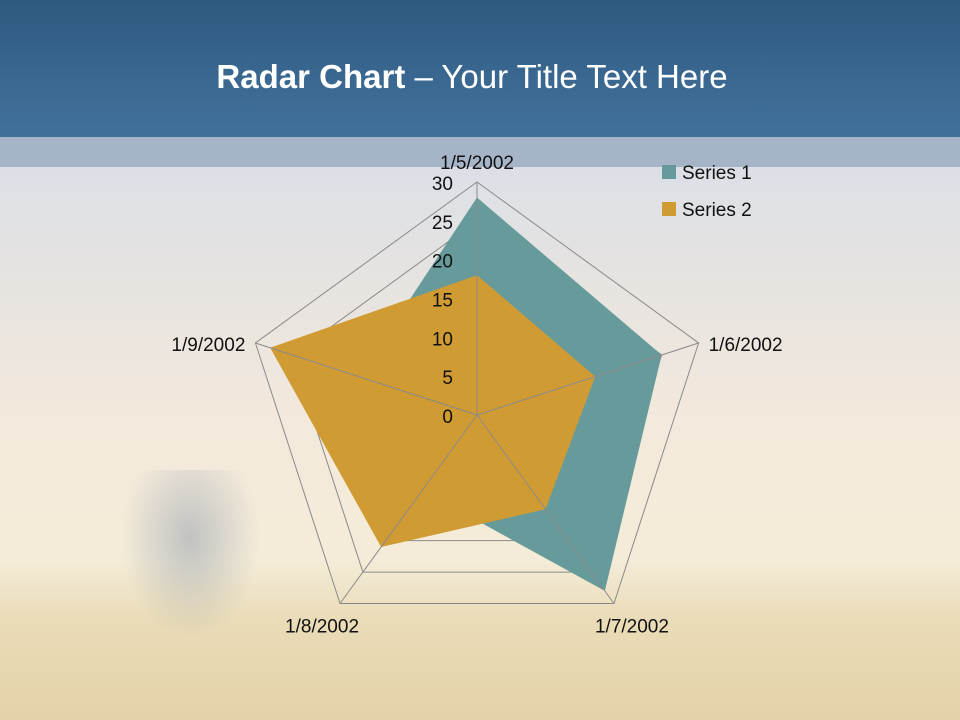 This screenshot has width=960, height=720. What do you see at coordinates (442, 184) in the screenshot?
I see `tick-label: 30` at bounding box center [442, 184].